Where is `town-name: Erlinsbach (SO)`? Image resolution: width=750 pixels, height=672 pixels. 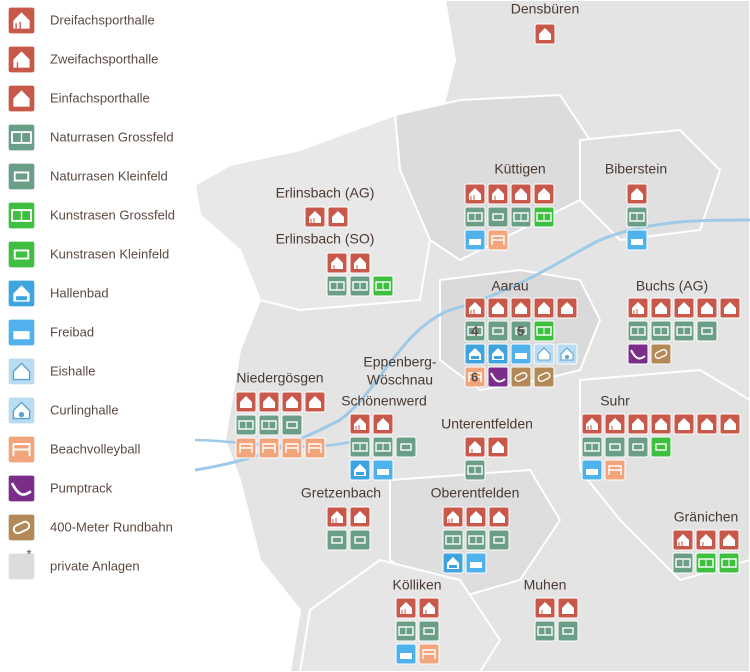 town-name: Erlinsbach (SO) is located at coordinates (325, 239).